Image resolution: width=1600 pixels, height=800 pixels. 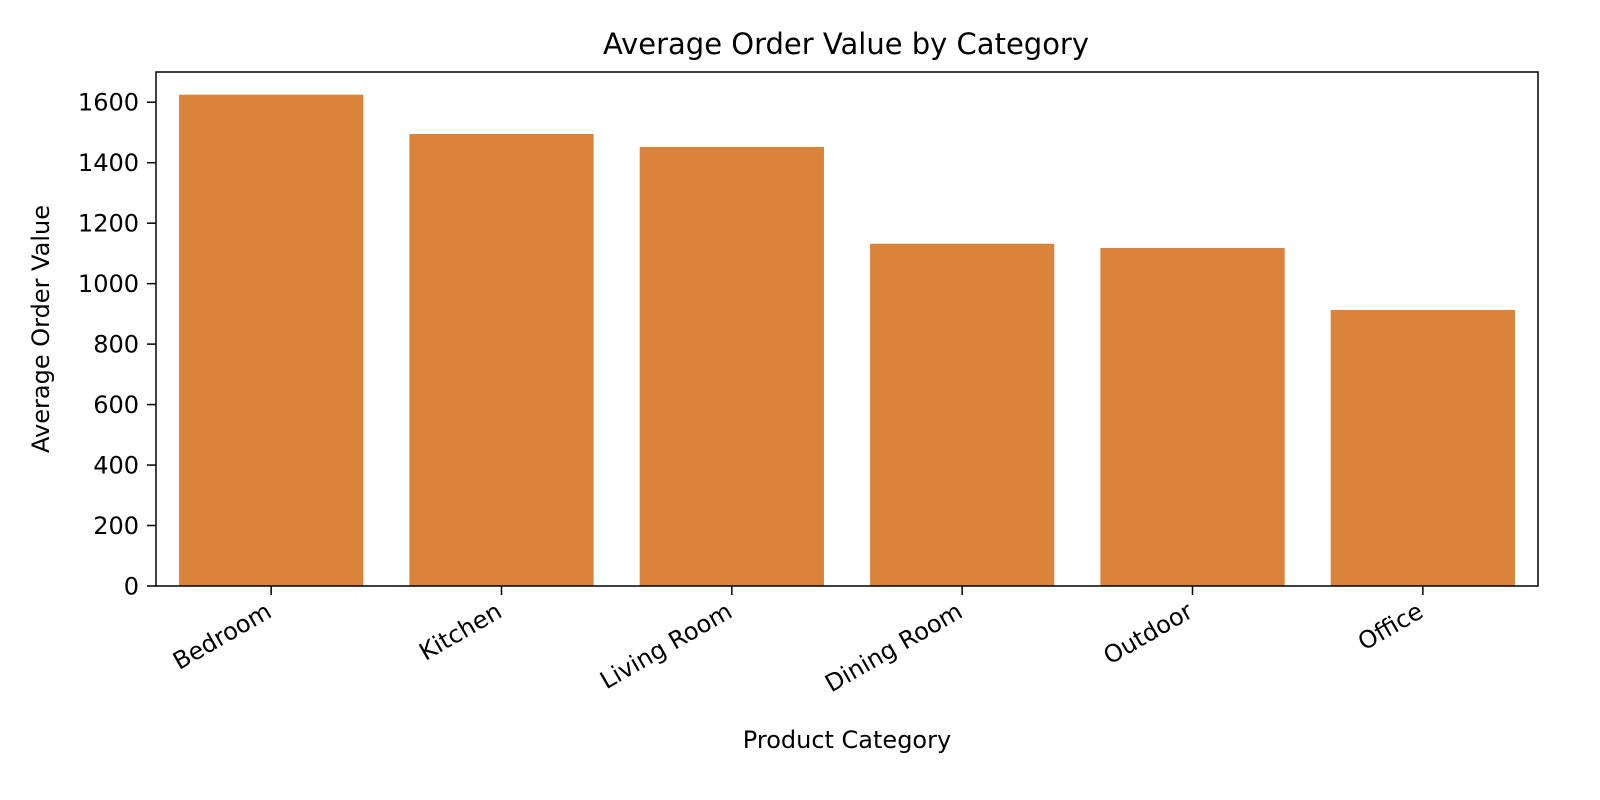 I want to click on y-tick-label-1400: 1400, so click(x=108, y=163).